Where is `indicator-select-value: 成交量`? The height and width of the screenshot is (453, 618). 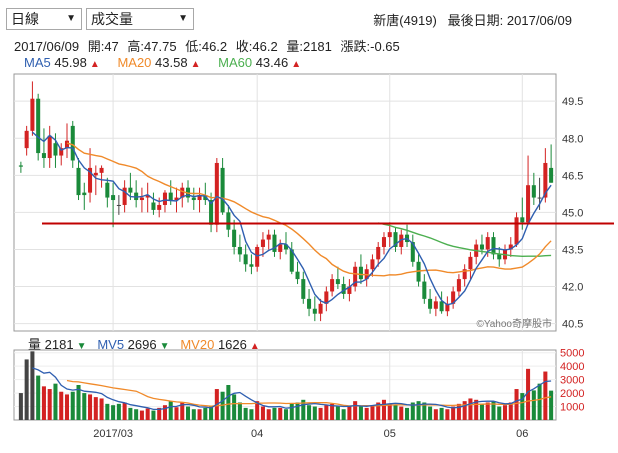
indicator-select-value: 成交量 is located at coordinates (112, 19).